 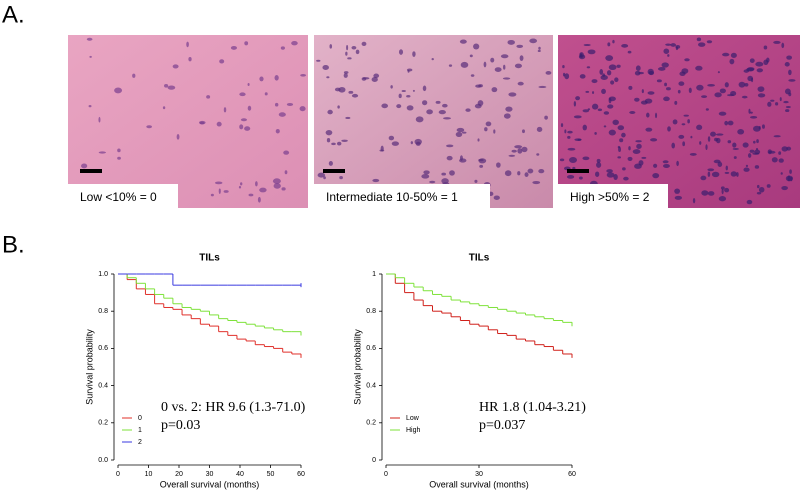 I want to click on scale-bar, so click(x=334, y=171).